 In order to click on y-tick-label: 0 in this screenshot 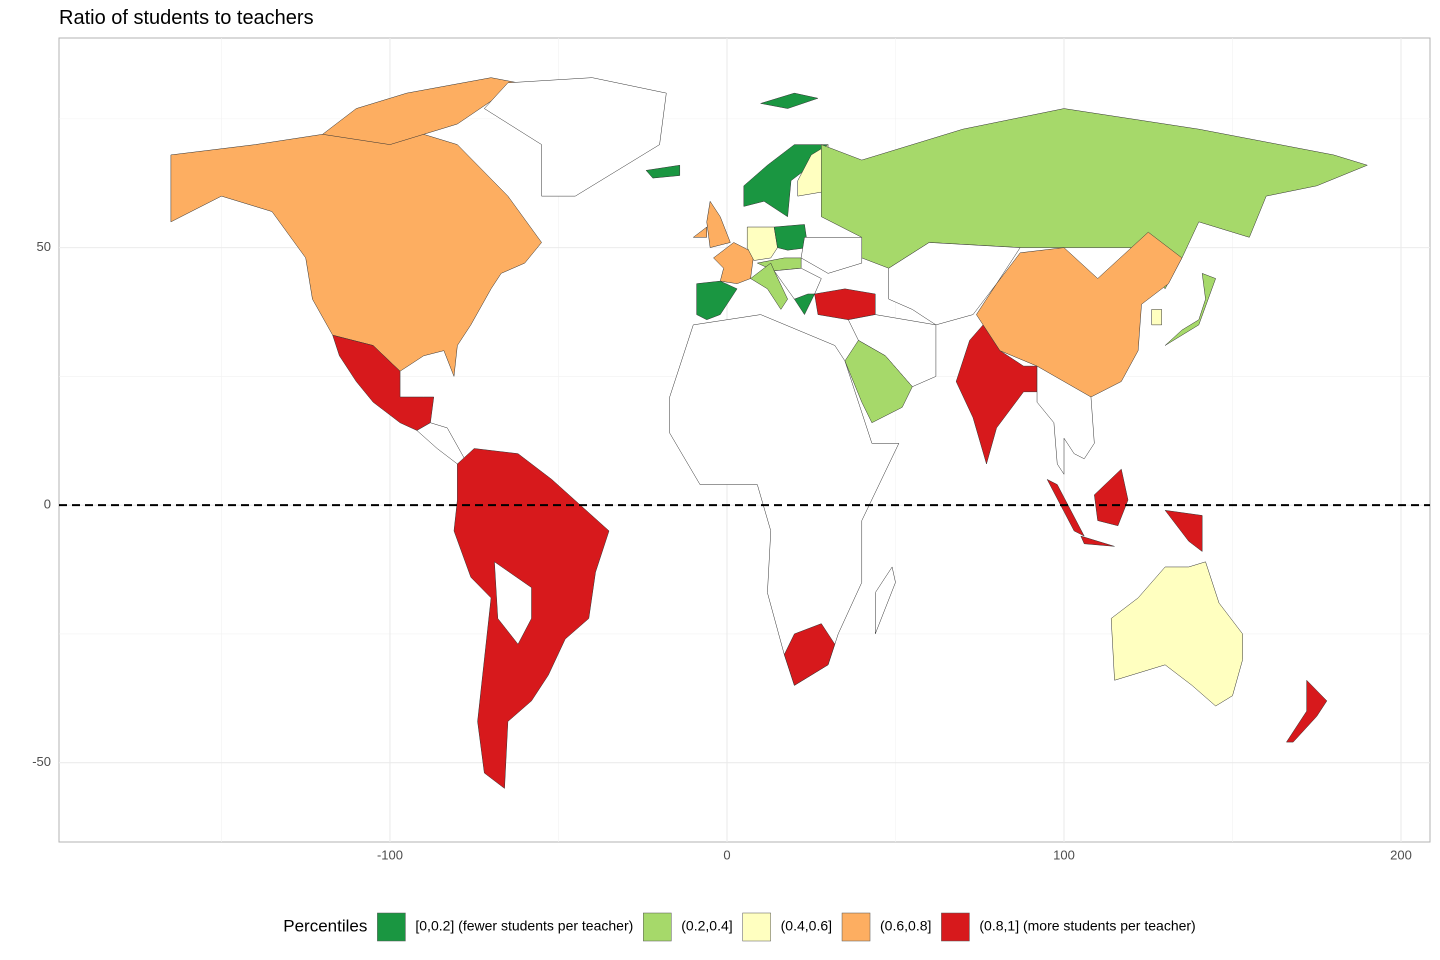, I will do `click(47, 504)`.